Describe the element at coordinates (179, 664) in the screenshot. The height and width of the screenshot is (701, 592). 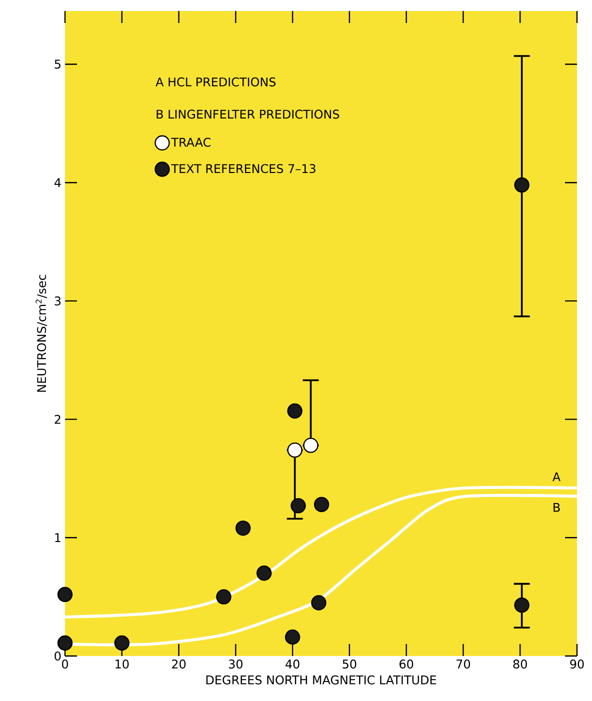
I see `x-tick-label: 20` at that location.